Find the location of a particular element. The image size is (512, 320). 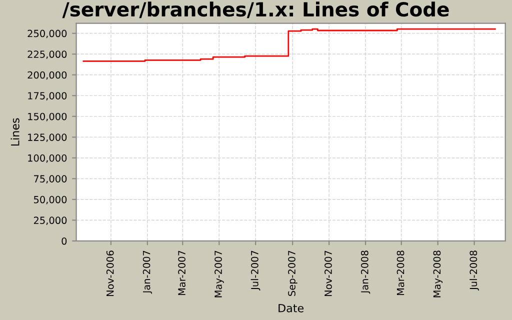

x-tick-label: Jan-2008 is located at coordinates (365, 272).